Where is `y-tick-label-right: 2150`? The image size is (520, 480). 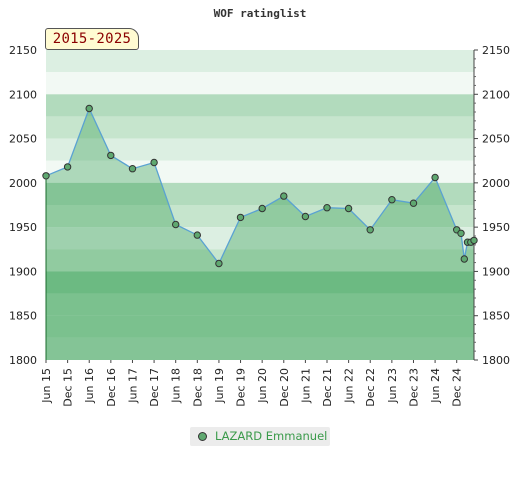 y-tick-label-right: 2150 is located at coordinates (496, 50).